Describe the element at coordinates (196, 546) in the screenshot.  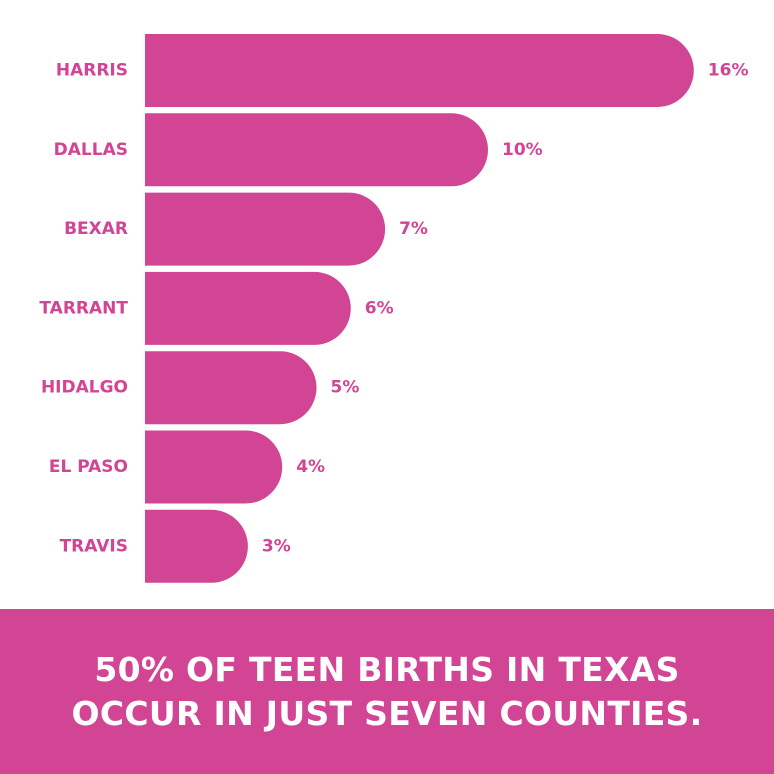
I see `bar-travis` at that location.